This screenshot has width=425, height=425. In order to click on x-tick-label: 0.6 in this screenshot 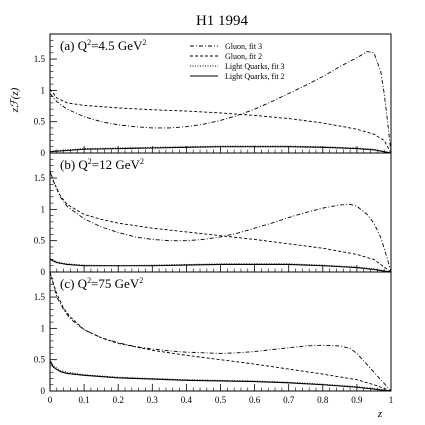, I will do `click(255, 400)`.